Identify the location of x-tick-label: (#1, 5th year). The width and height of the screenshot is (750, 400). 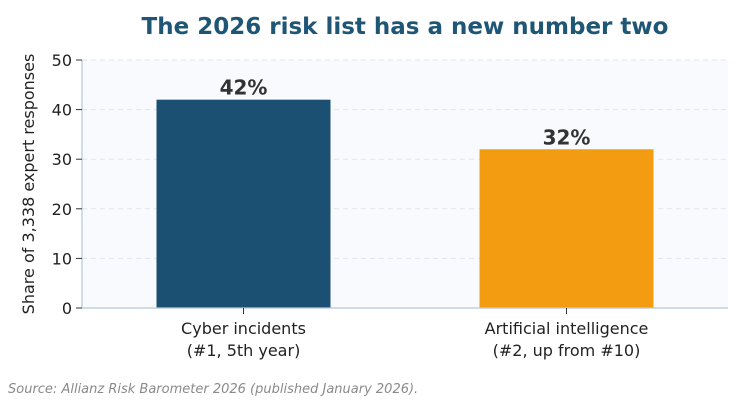
(244, 350).